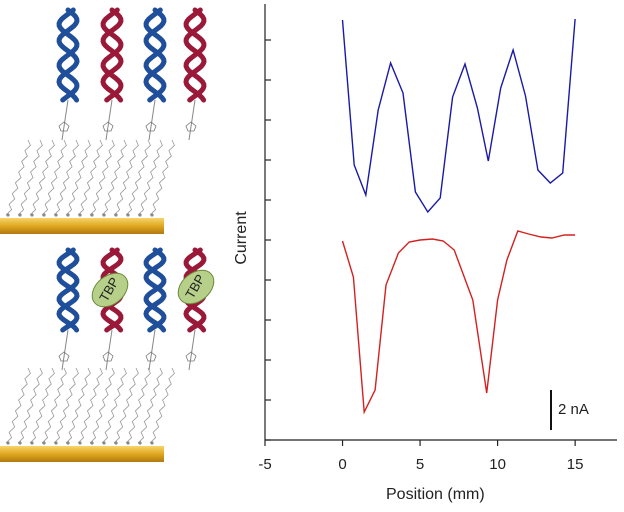 The image size is (624, 512). I want to click on x-tick-label: 10, so click(497, 464).